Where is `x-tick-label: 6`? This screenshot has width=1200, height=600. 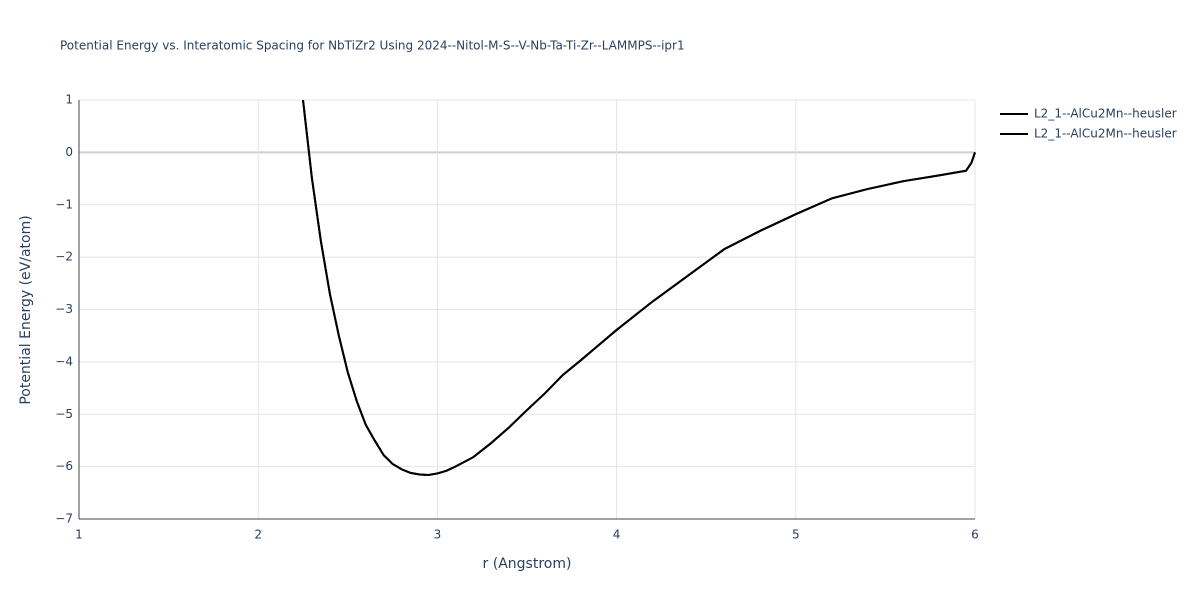 x-tick-label: 6 is located at coordinates (975, 535).